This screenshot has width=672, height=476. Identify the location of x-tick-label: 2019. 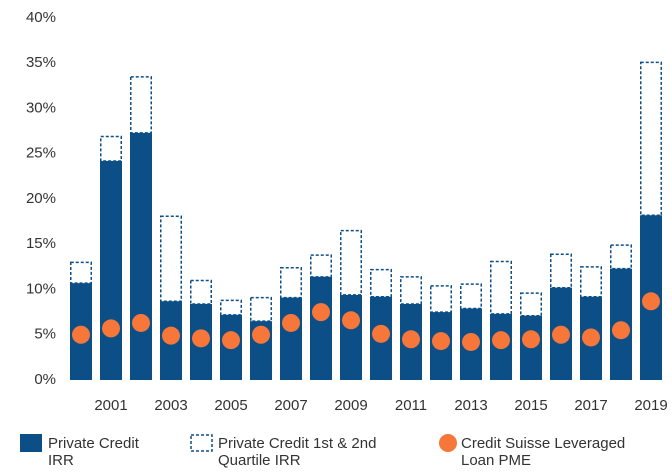
(650, 405).